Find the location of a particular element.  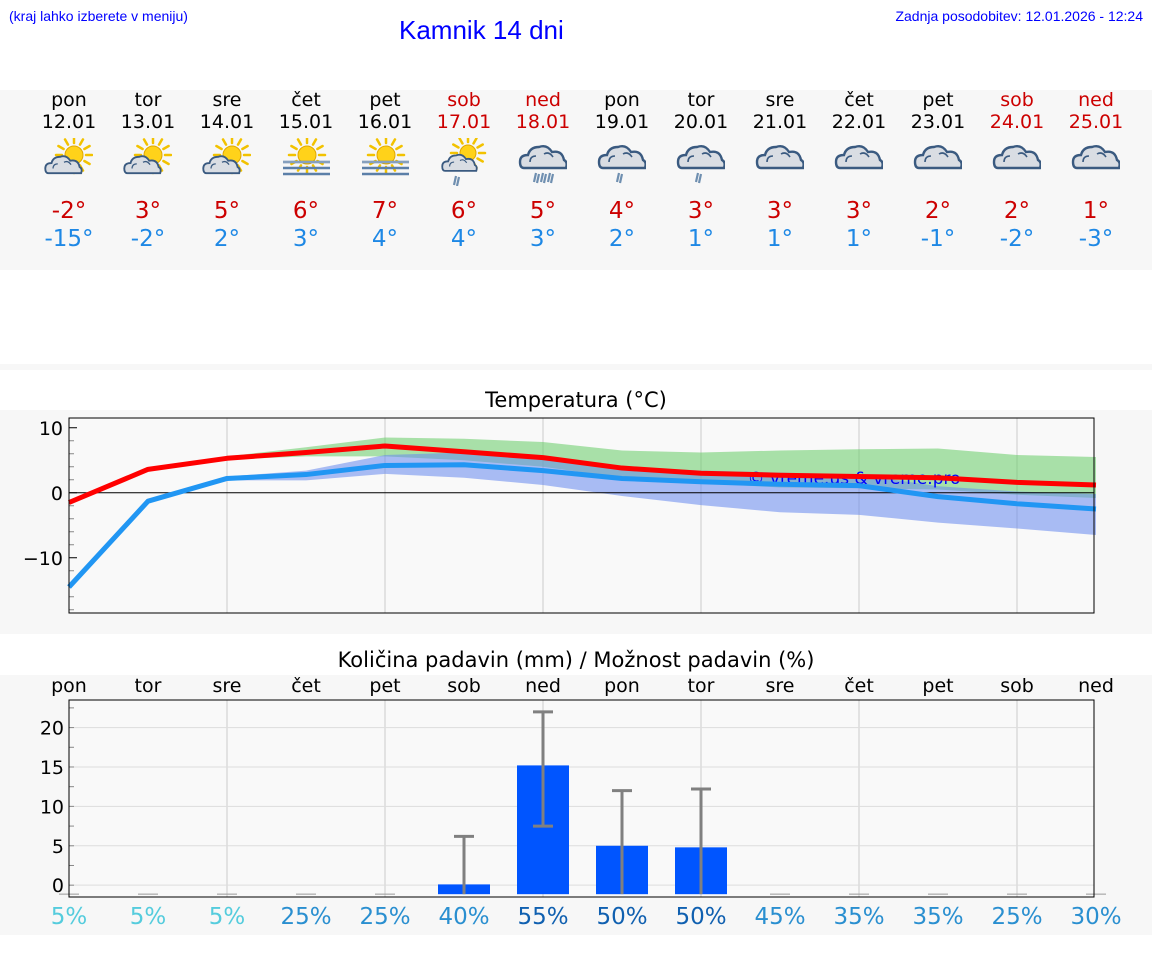

y-tick-label: −10 is located at coordinates (43, 559).